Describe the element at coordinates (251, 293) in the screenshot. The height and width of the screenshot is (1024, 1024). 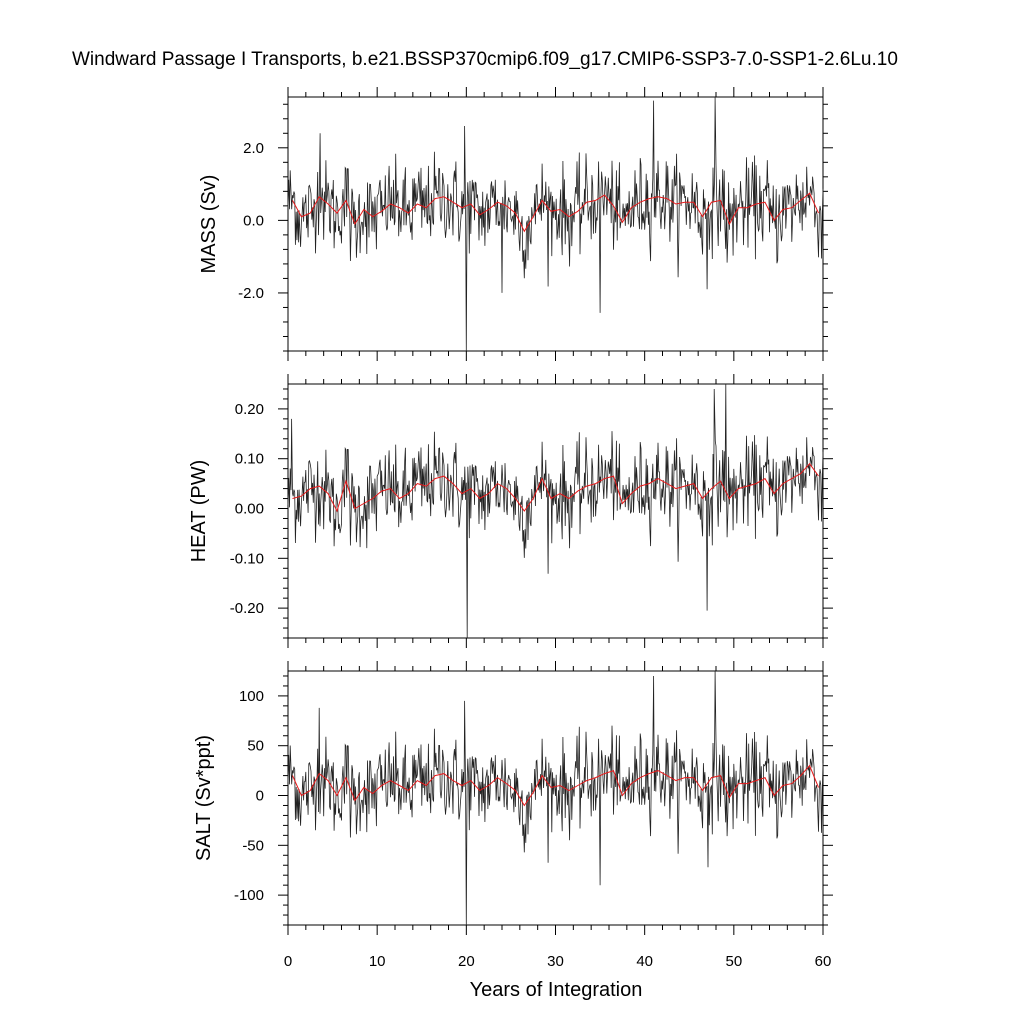
I see `y-tick-label: -2.0` at that location.